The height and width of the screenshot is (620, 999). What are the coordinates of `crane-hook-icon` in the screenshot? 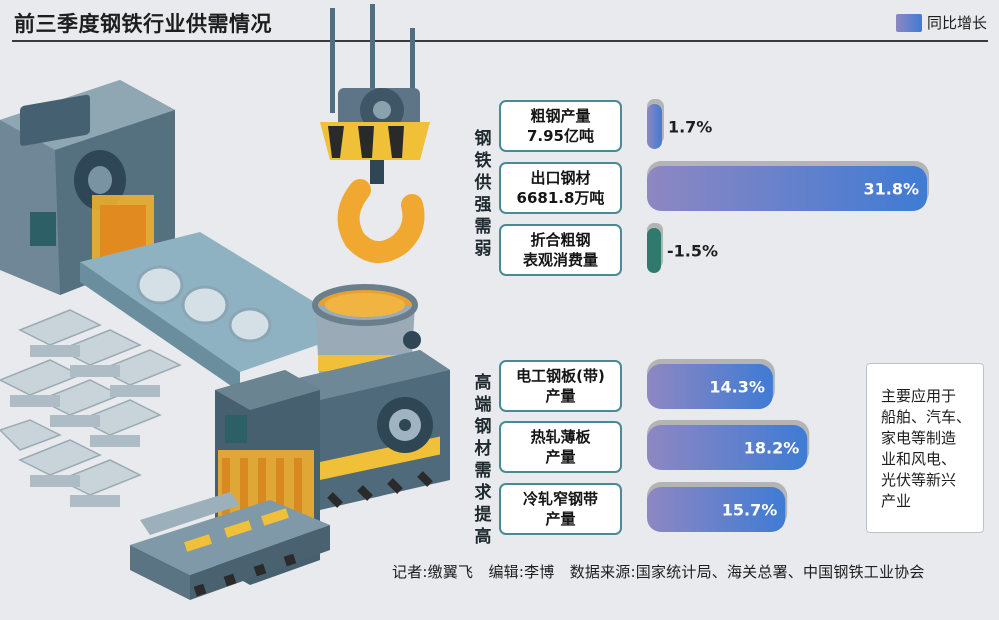 It's located at (375, 133).